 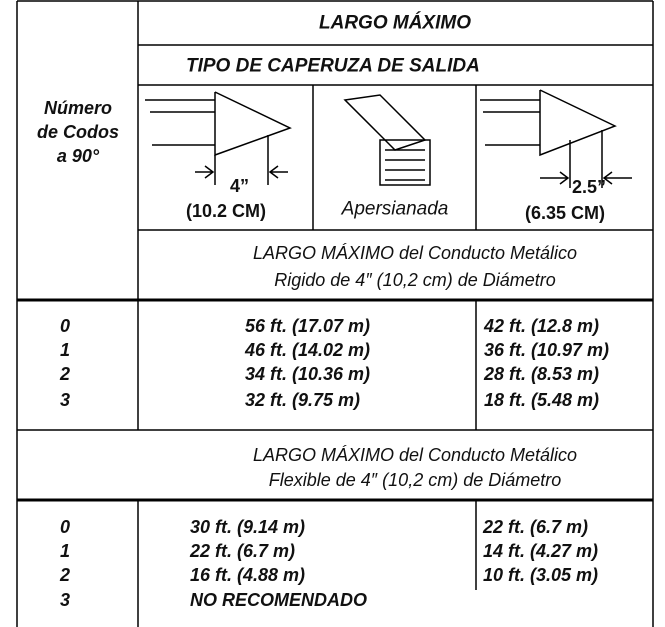 I want to click on hood-label: Apersianada, so click(x=395, y=209).